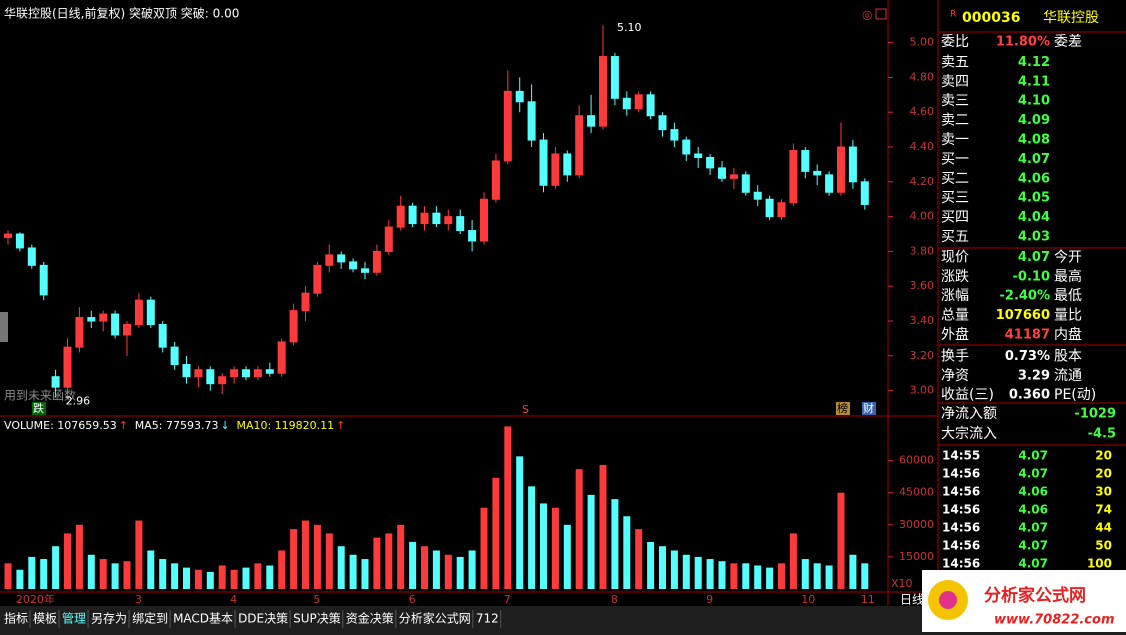 The height and width of the screenshot is (635, 1126). Describe the element at coordinates (922, 250) in the screenshot. I see `y-tick-label: 3.80` at that location.